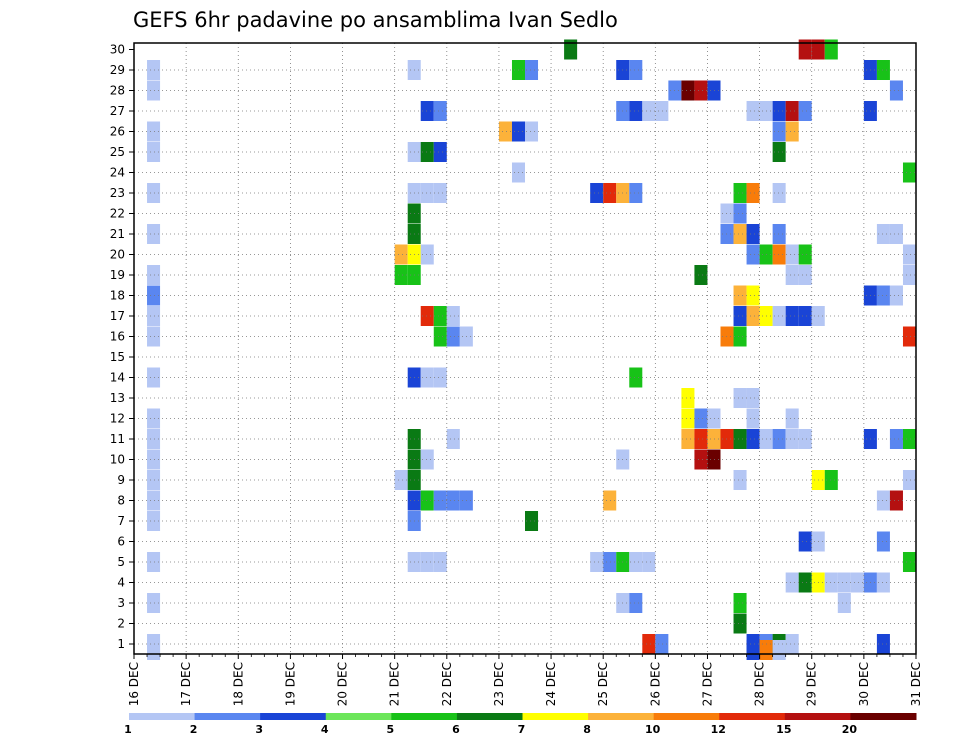 The image size is (960, 742). What do you see at coordinates (343, 684) in the screenshot?
I see `x-tick-label: 20 DEC` at bounding box center [343, 684].